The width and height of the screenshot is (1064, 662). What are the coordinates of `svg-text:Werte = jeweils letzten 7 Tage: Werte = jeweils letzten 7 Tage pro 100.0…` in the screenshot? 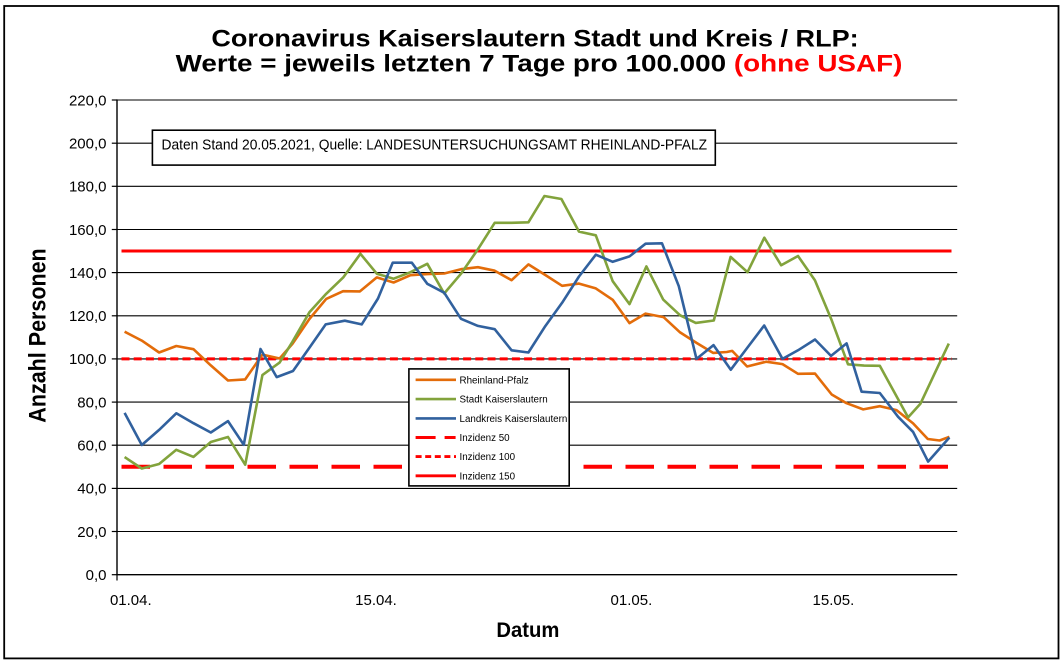 It's located at (539, 63).